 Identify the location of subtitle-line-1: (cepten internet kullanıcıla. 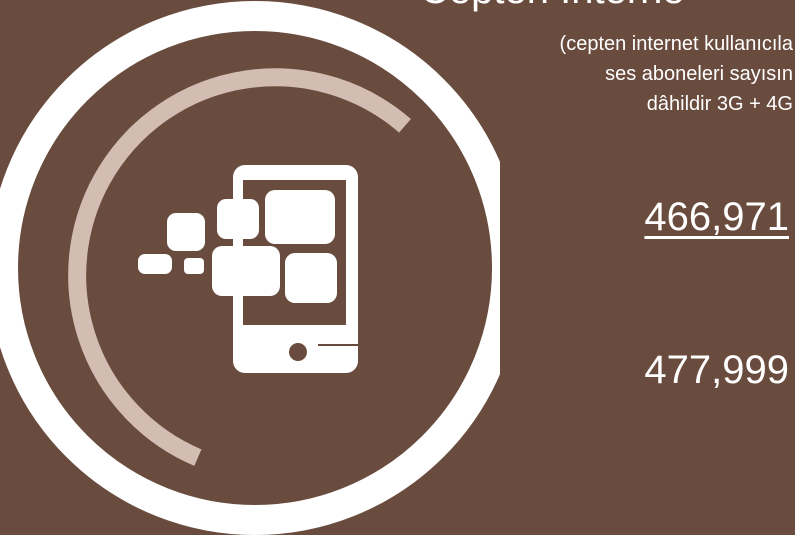
(676, 44).